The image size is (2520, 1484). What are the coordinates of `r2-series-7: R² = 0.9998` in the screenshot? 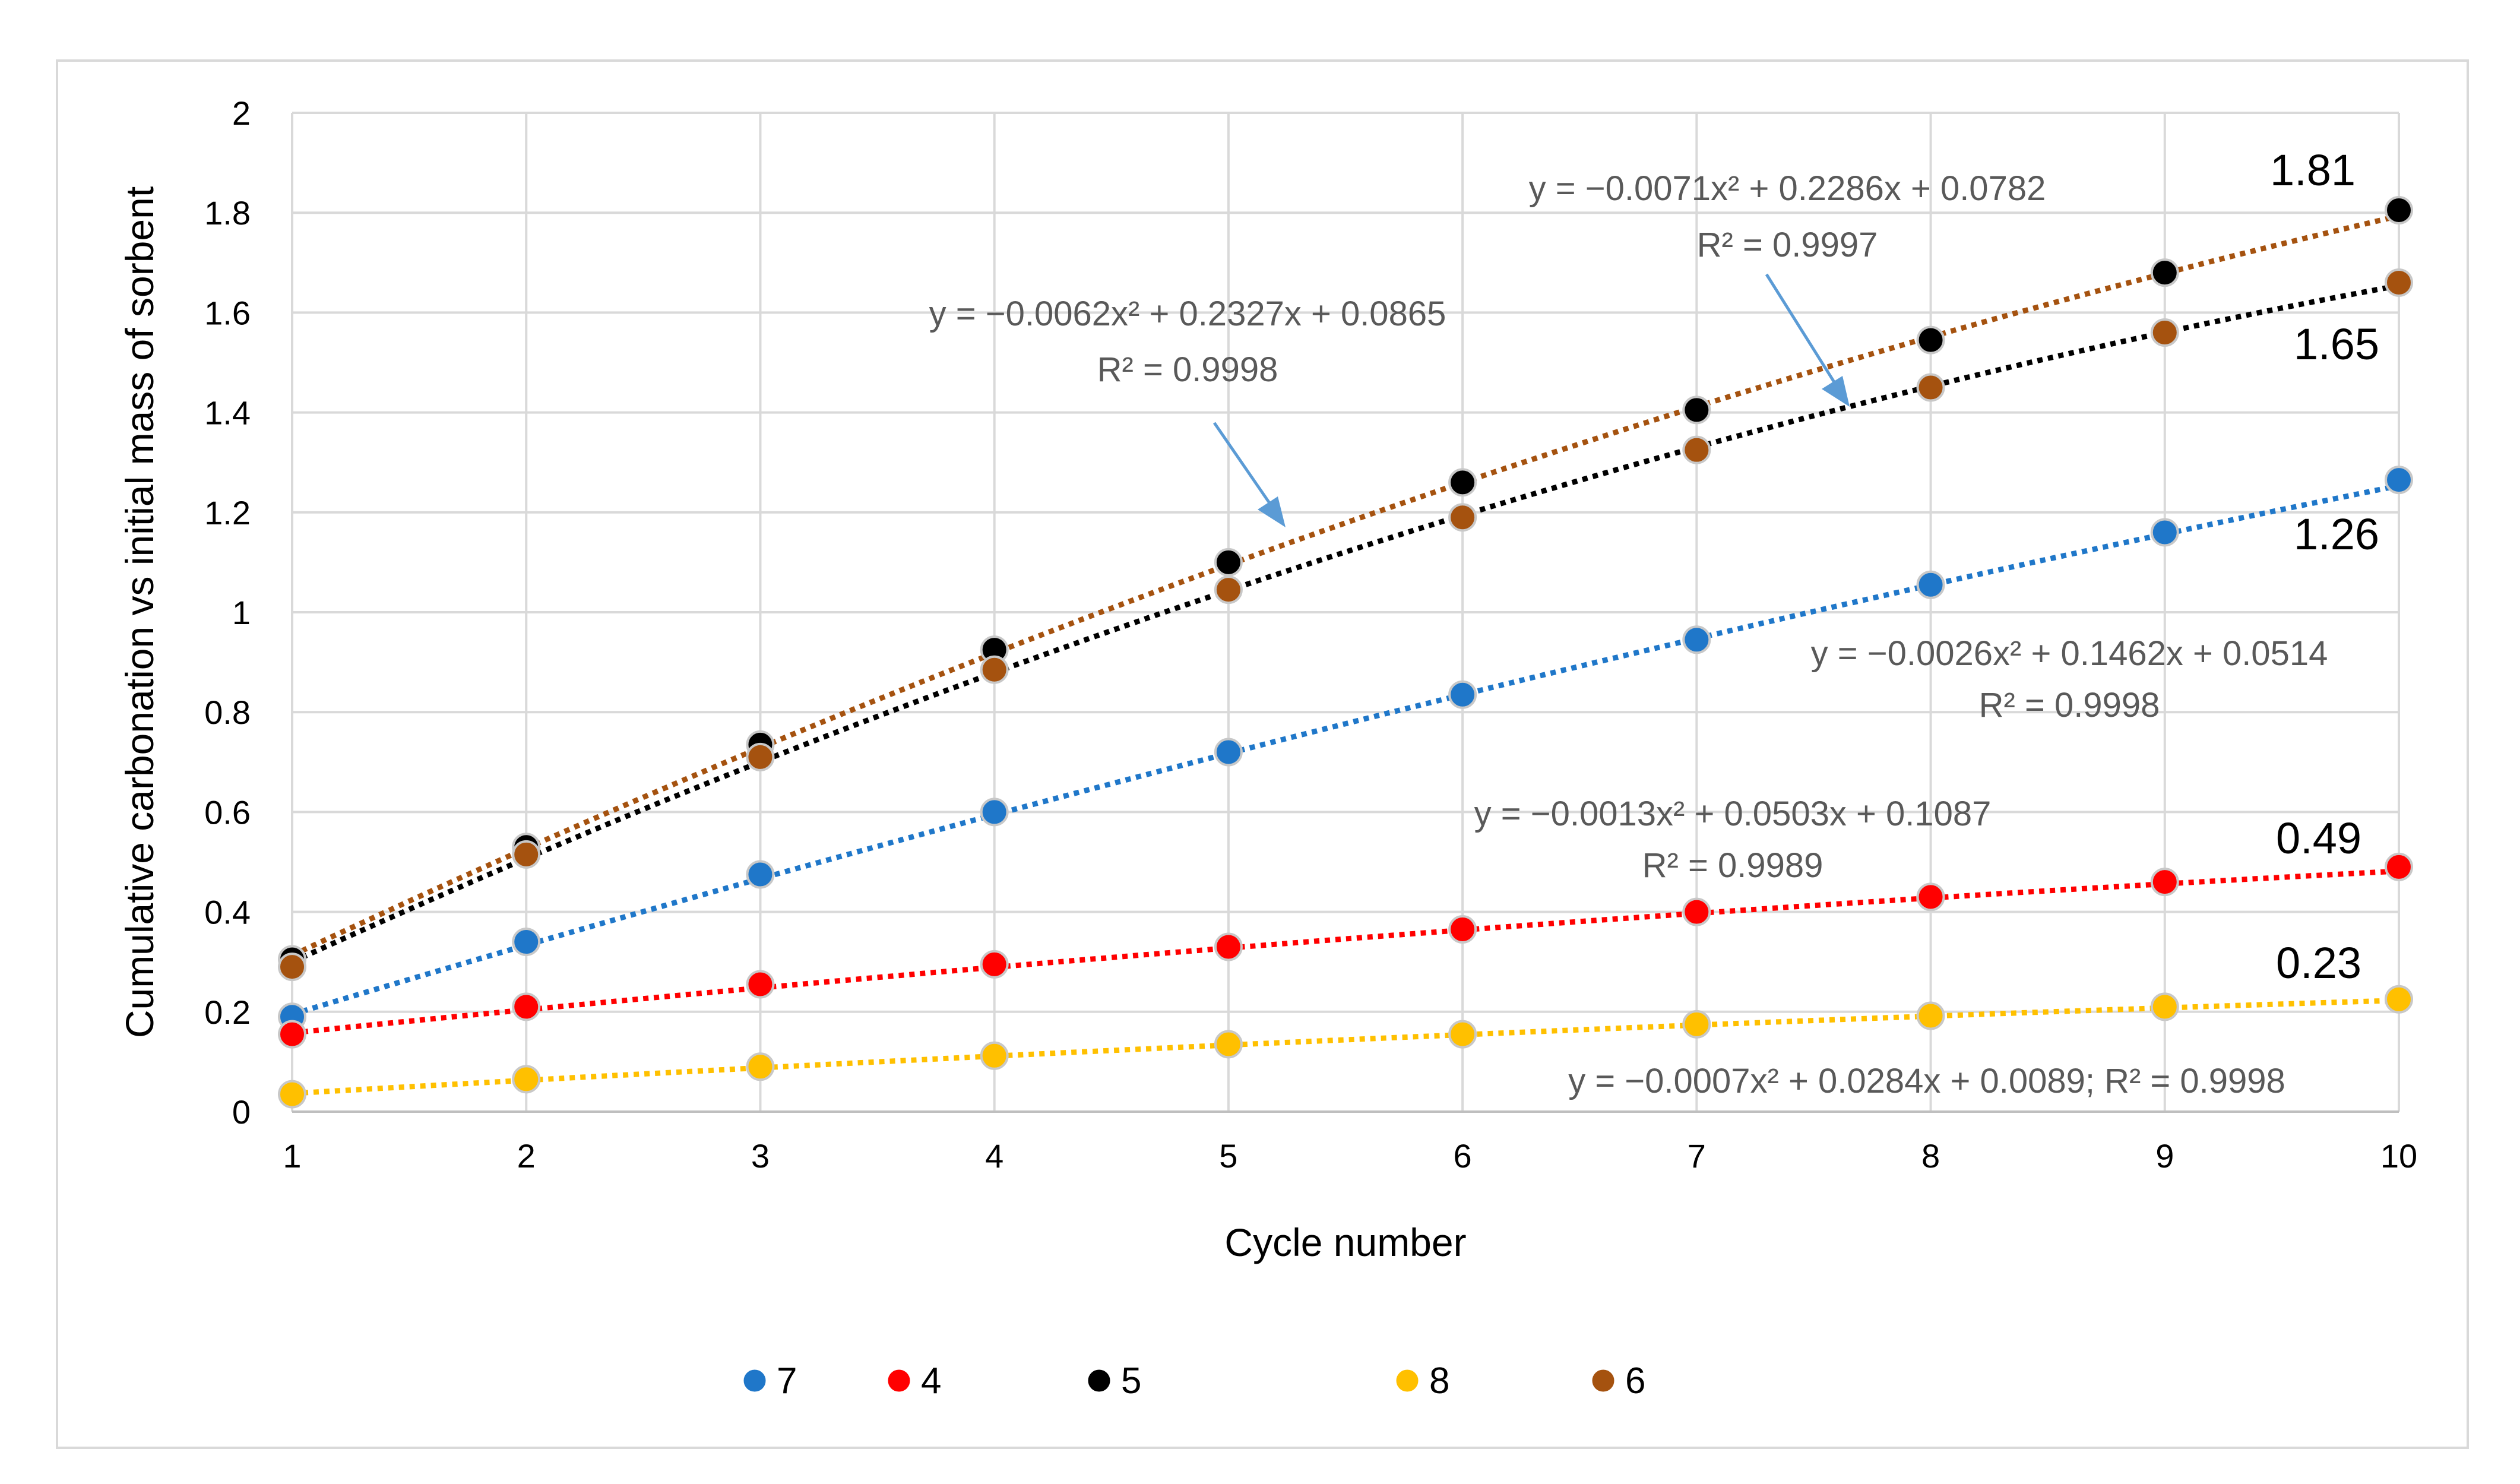 It's located at (2069, 705).